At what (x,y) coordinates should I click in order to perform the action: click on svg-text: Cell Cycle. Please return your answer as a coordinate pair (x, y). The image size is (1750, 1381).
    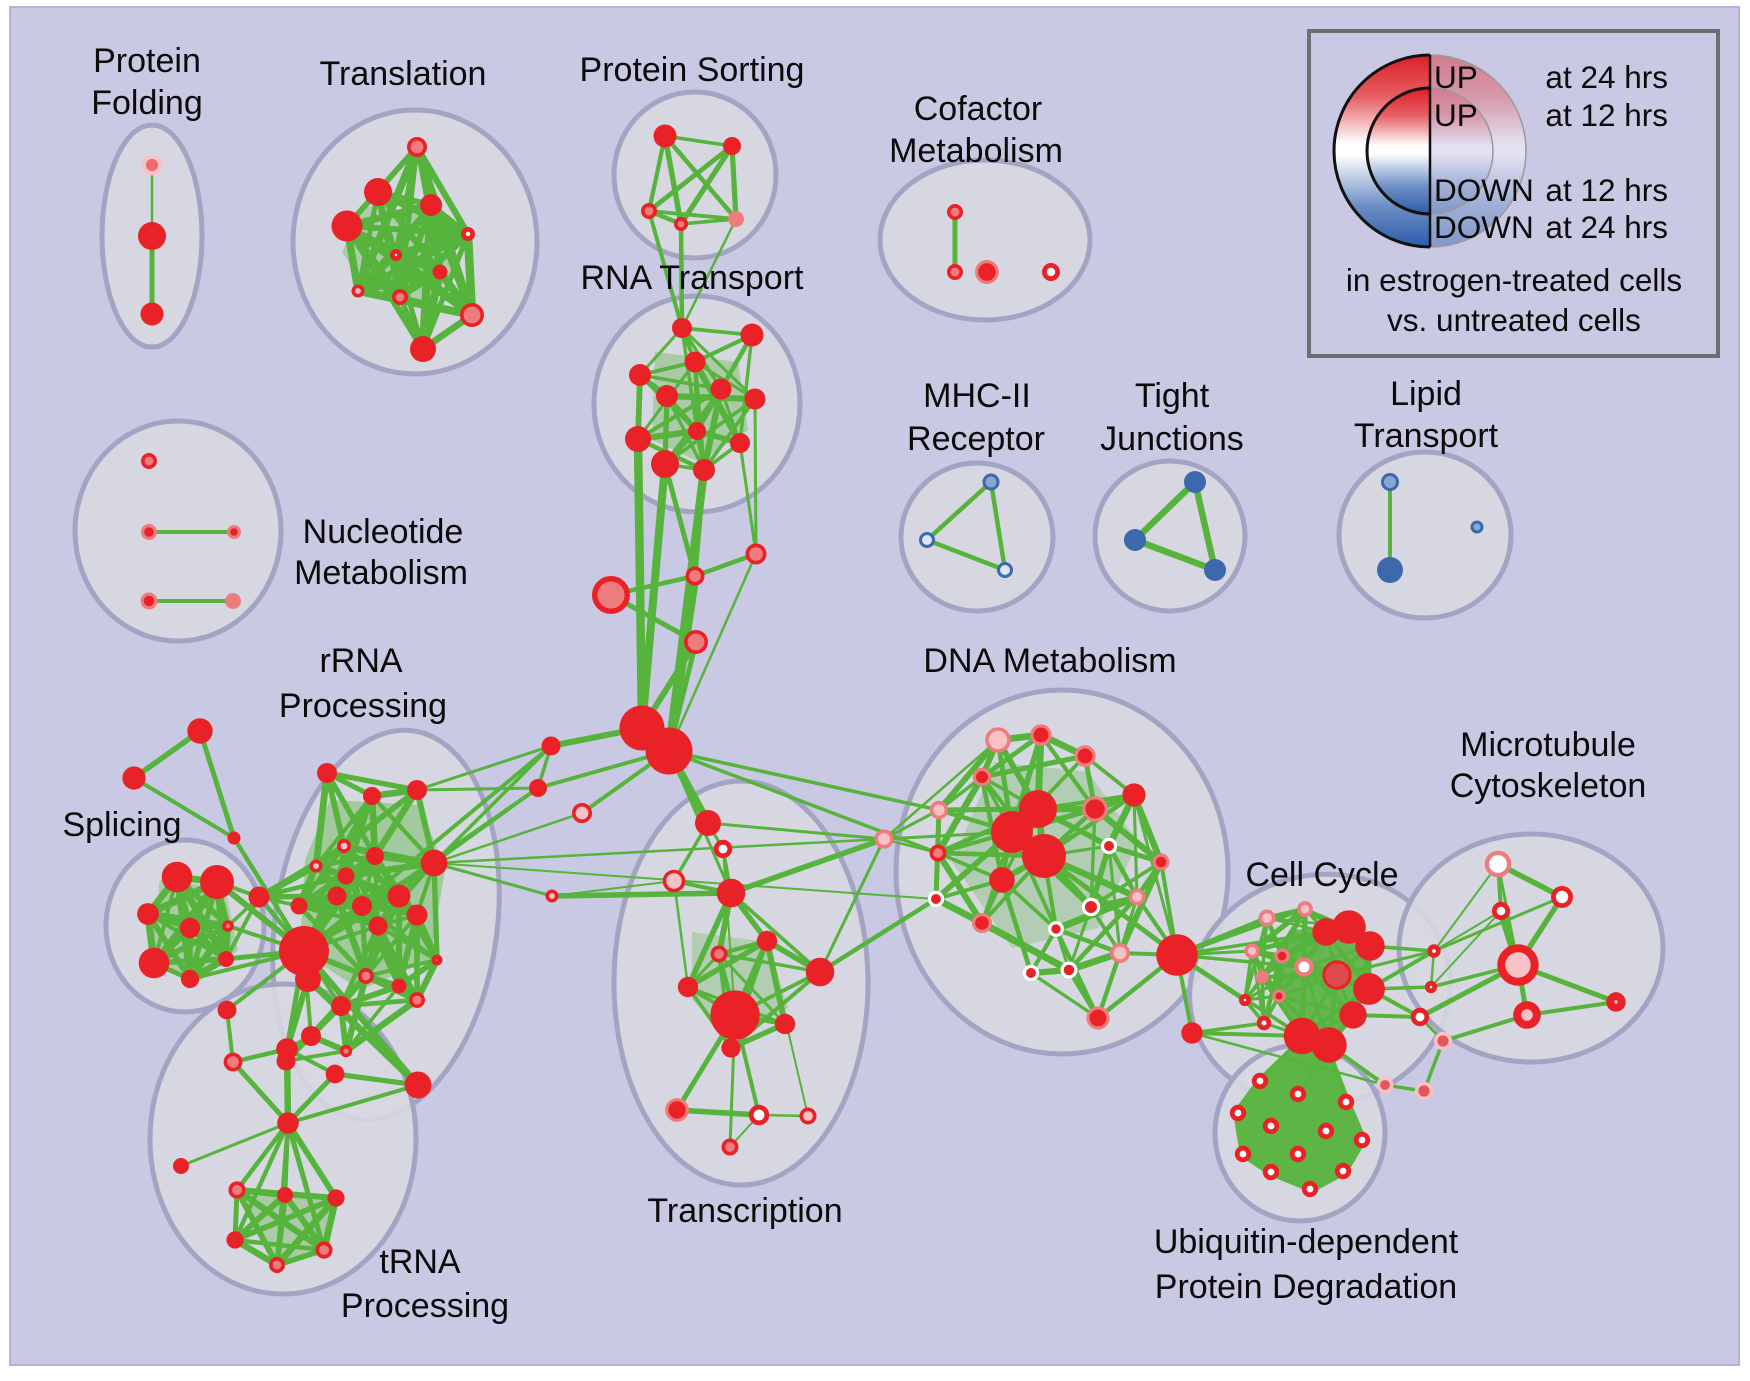
    Looking at the image, I should click on (1321, 875).